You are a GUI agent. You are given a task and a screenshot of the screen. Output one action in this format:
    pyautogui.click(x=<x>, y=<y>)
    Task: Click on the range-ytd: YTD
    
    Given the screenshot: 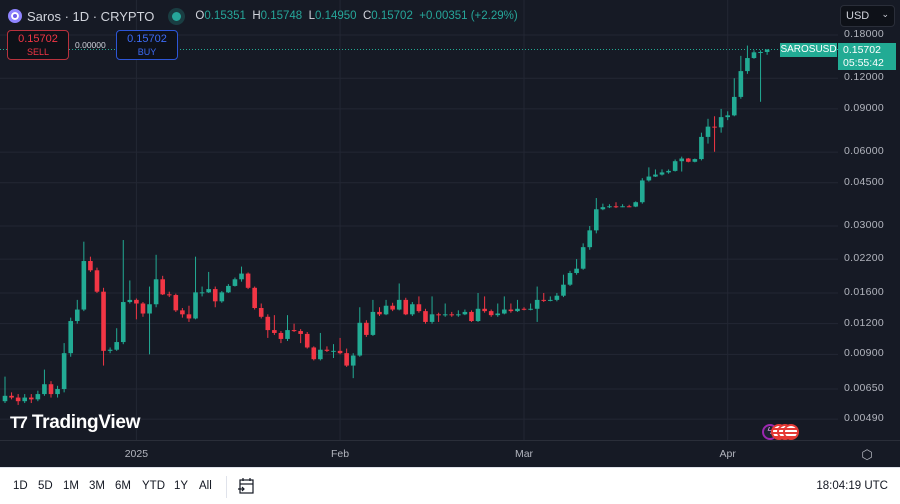 What is the action you would take?
    pyautogui.click(x=153, y=486)
    